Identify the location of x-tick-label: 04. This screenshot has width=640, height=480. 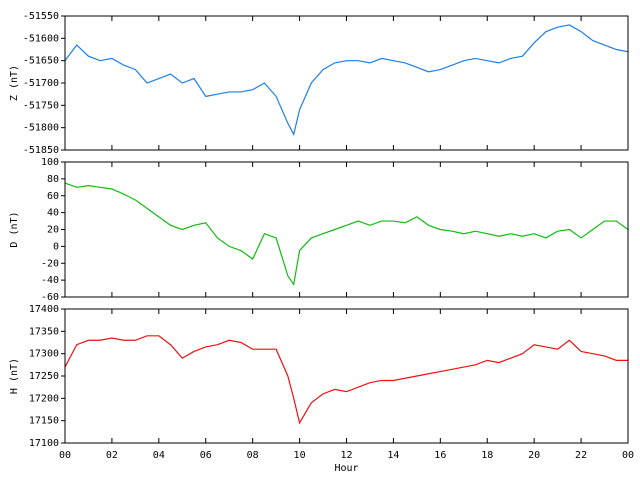
(159, 455).